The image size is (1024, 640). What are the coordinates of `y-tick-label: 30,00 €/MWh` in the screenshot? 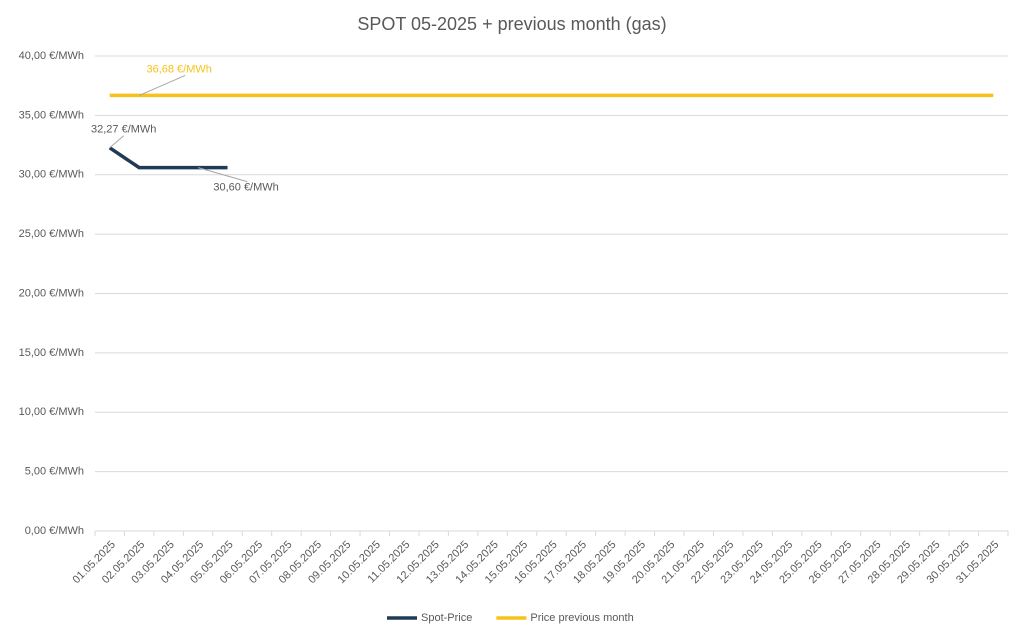 It's located at (51, 175).